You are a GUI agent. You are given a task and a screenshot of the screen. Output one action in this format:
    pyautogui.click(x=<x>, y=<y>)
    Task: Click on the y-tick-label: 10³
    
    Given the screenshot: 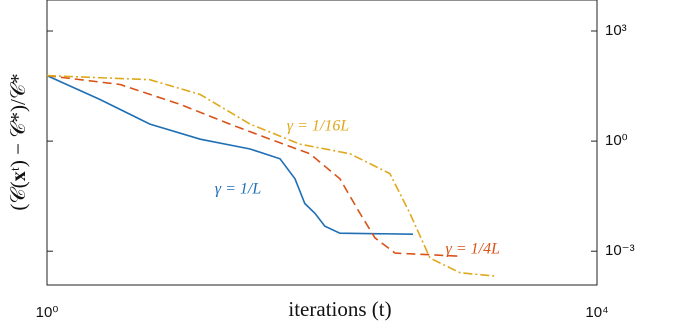 What is the action you would take?
    pyautogui.click(x=616, y=30)
    